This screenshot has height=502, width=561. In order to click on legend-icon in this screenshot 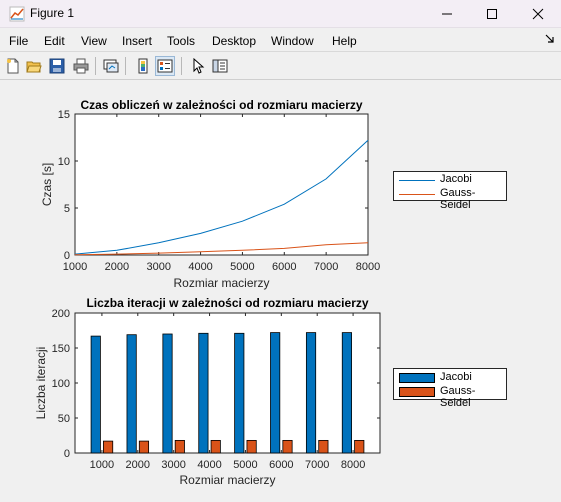, I will do `click(165, 66)`.